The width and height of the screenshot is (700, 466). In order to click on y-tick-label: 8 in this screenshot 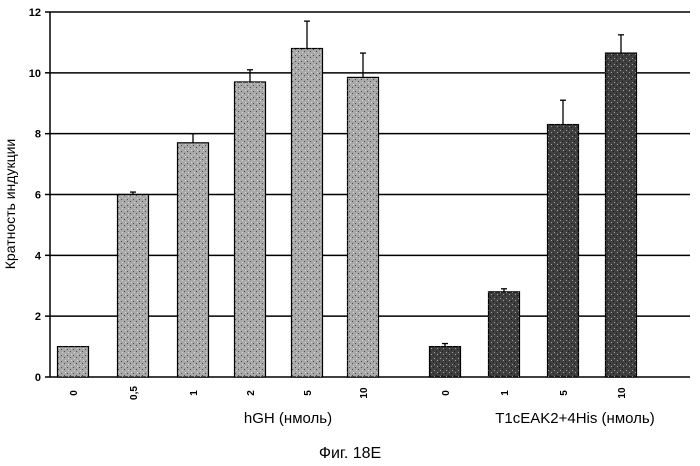, I will do `click(38, 135)`.